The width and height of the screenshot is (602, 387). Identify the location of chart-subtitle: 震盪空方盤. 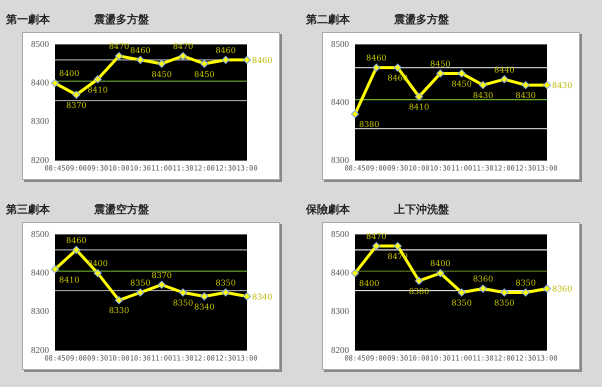
(121, 209).